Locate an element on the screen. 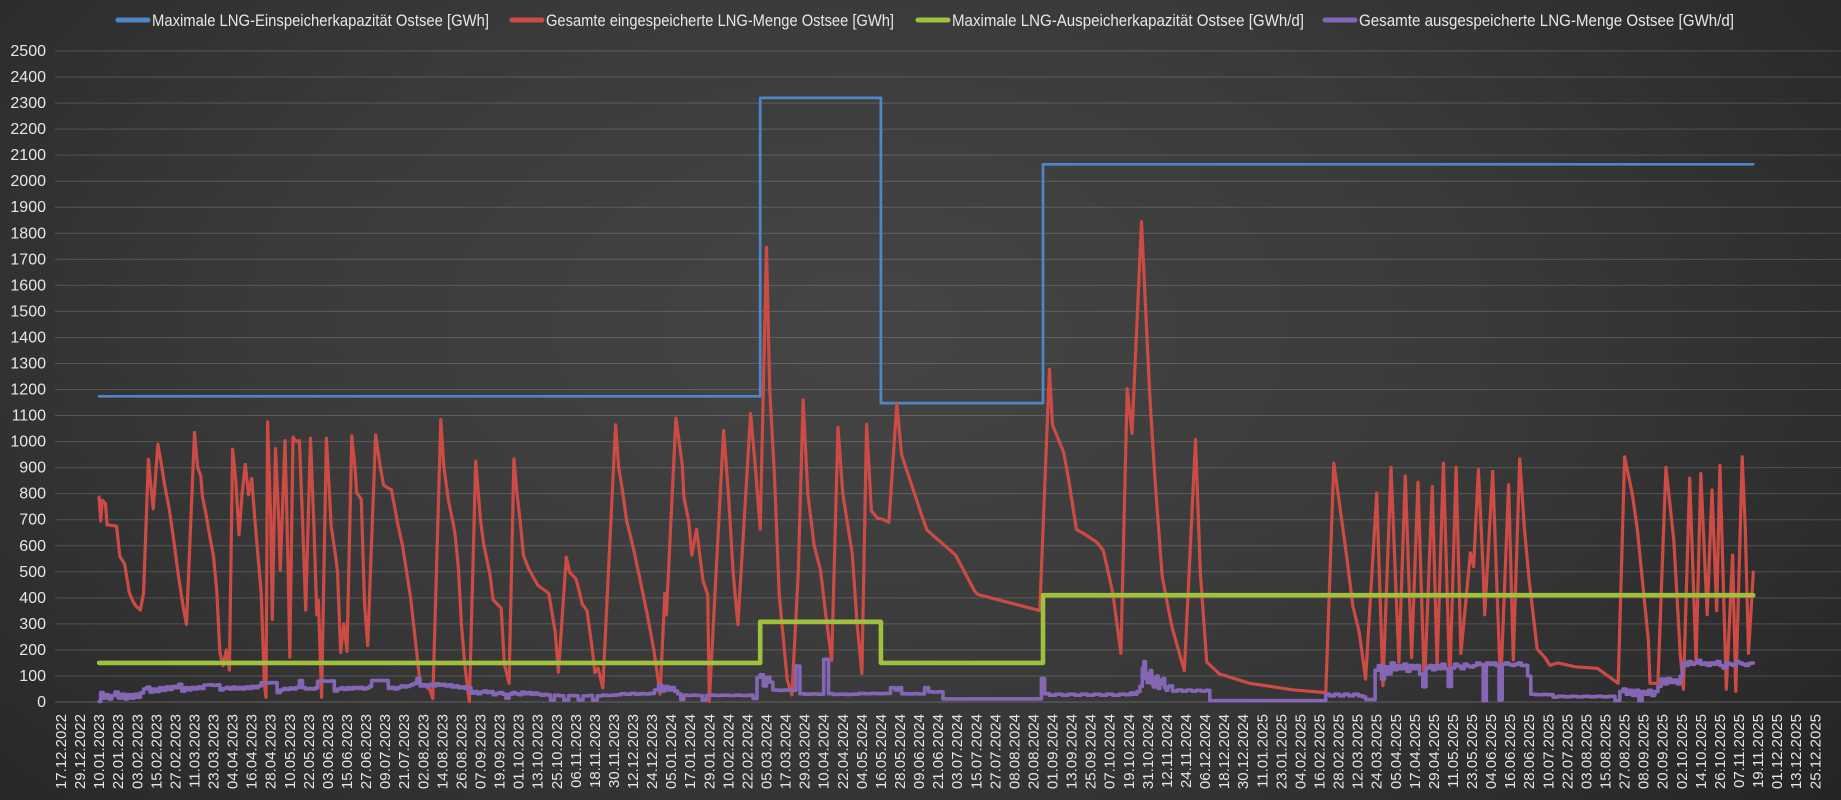 This screenshot has height=800, width=1841. x-tick-label: 27.02.2023 is located at coordinates (175, 751).